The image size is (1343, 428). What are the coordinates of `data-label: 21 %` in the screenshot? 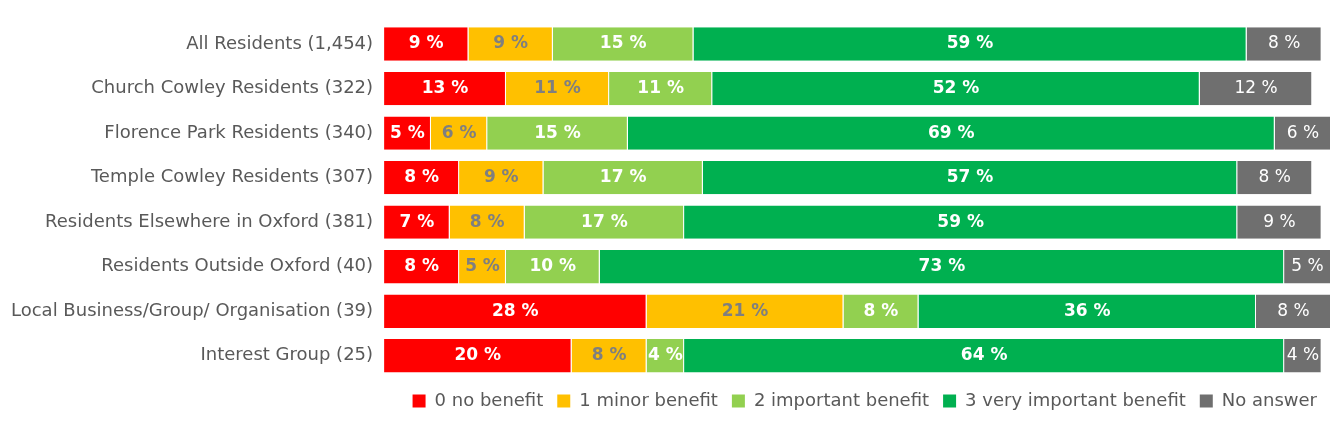 It's located at (745, 309).